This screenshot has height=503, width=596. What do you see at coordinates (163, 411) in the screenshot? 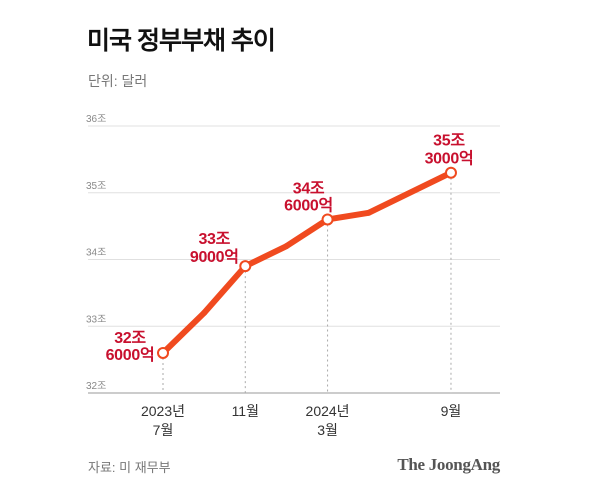
I see `x-tick-label: 2023년` at bounding box center [163, 411].